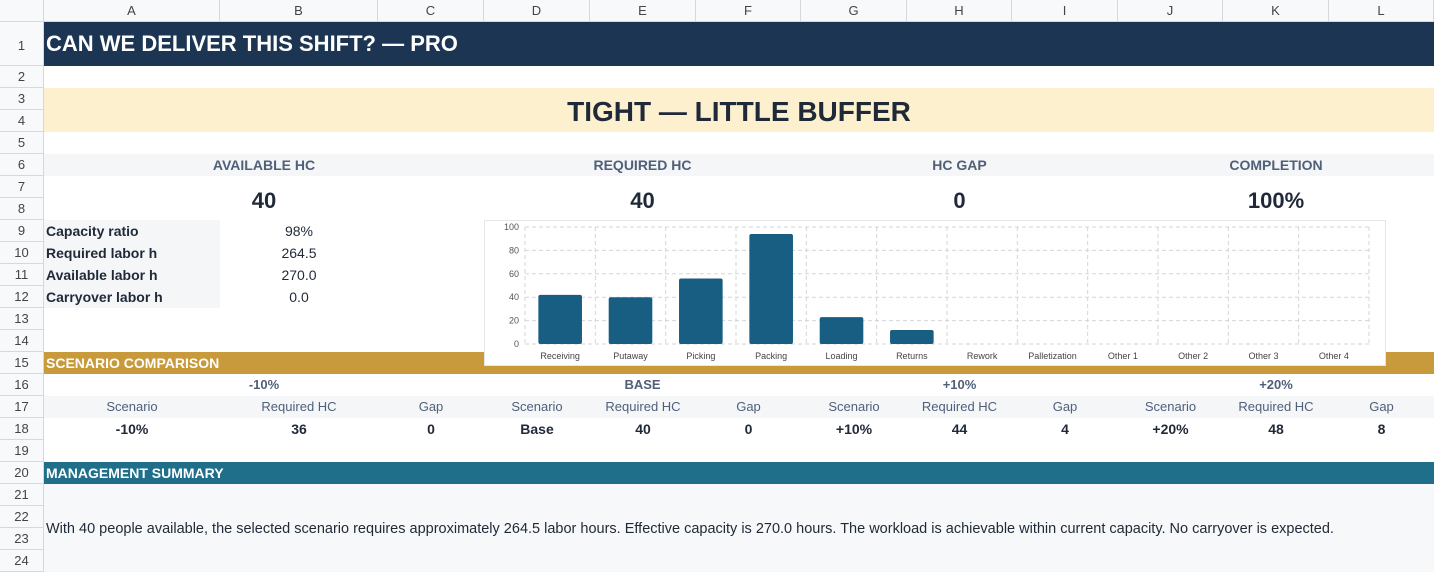 This screenshot has height=572, width=1434. Describe the element at coordinates (22, 121) in the screenshot. I see `row-header-4: 4` at that location.